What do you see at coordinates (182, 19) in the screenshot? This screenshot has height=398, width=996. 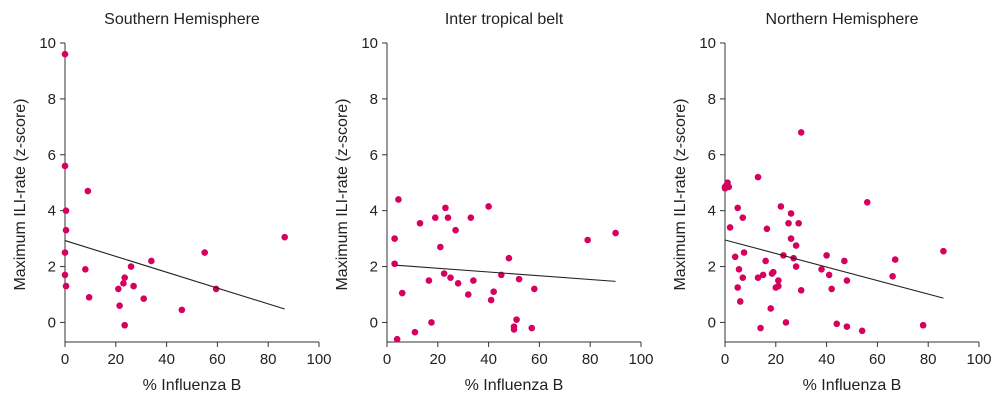 I see `chart-title: Southern Hemisphere` at bounding box center [182, 19].